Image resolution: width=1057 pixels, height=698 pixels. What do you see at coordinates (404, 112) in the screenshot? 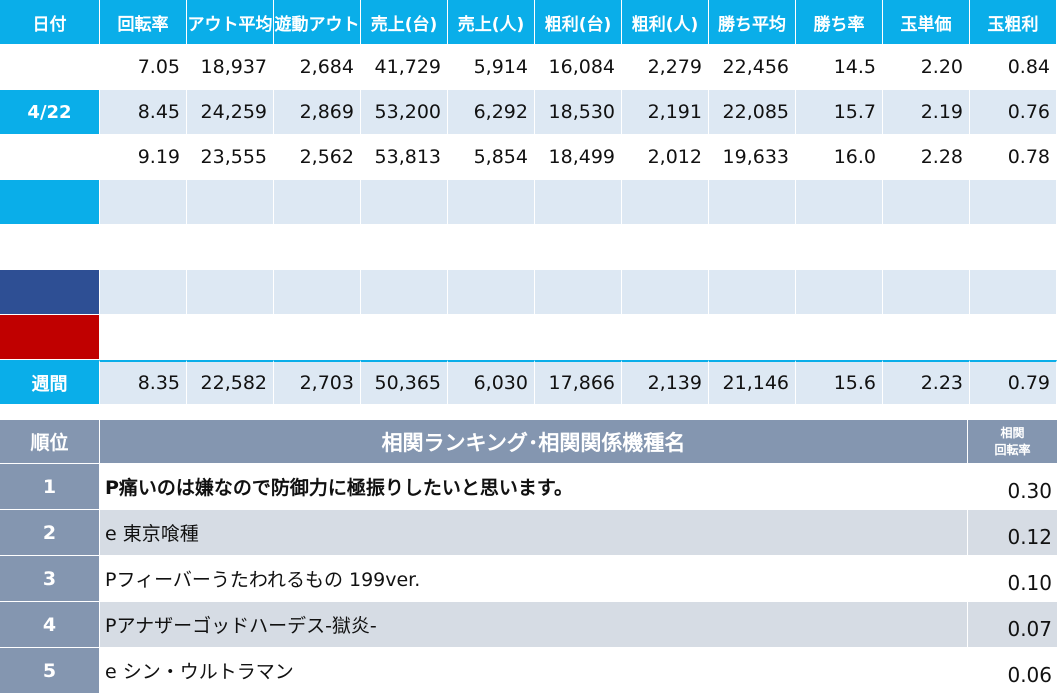
I see `table-cell: 53,200` at bounding box center [404, 112].